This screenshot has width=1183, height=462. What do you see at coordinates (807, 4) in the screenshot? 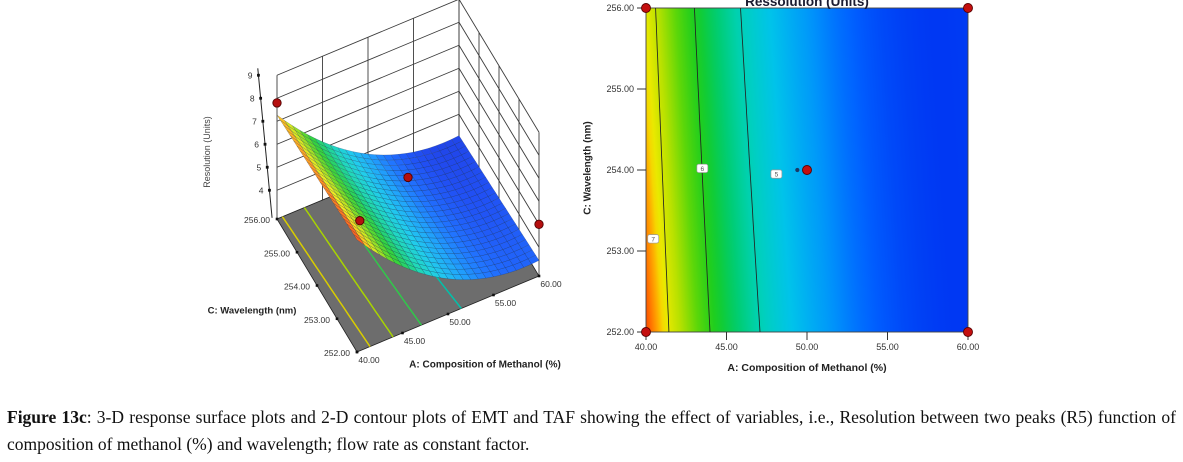
I see `contour-plot-title: Ressolution (Units)` at bounding box center [807, 4].